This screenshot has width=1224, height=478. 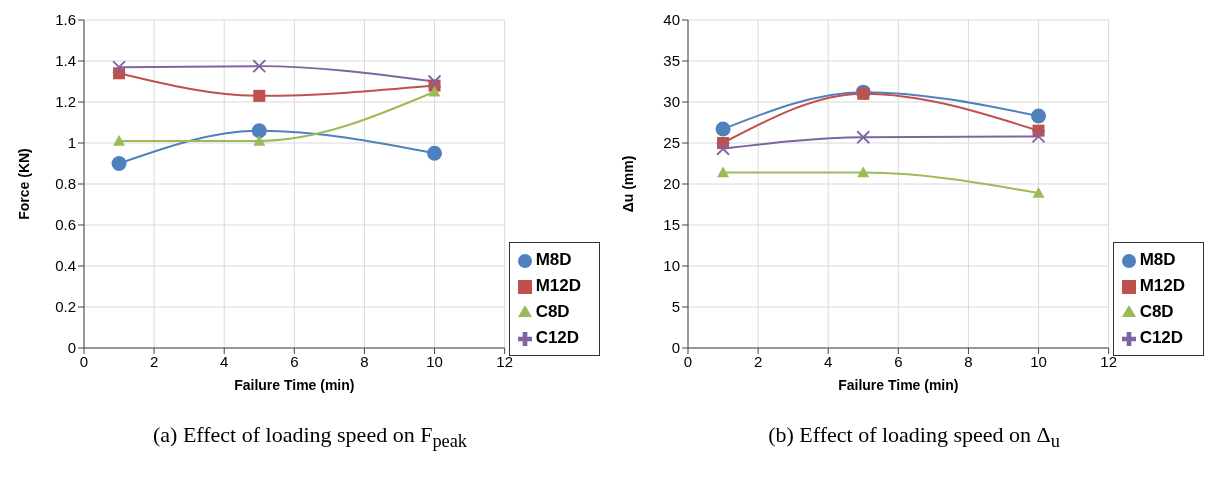 What do you see at coordinates (65, 20) in the screenshot?
I see `y-tick-label: 1.6` at bounding box center [65, 20].